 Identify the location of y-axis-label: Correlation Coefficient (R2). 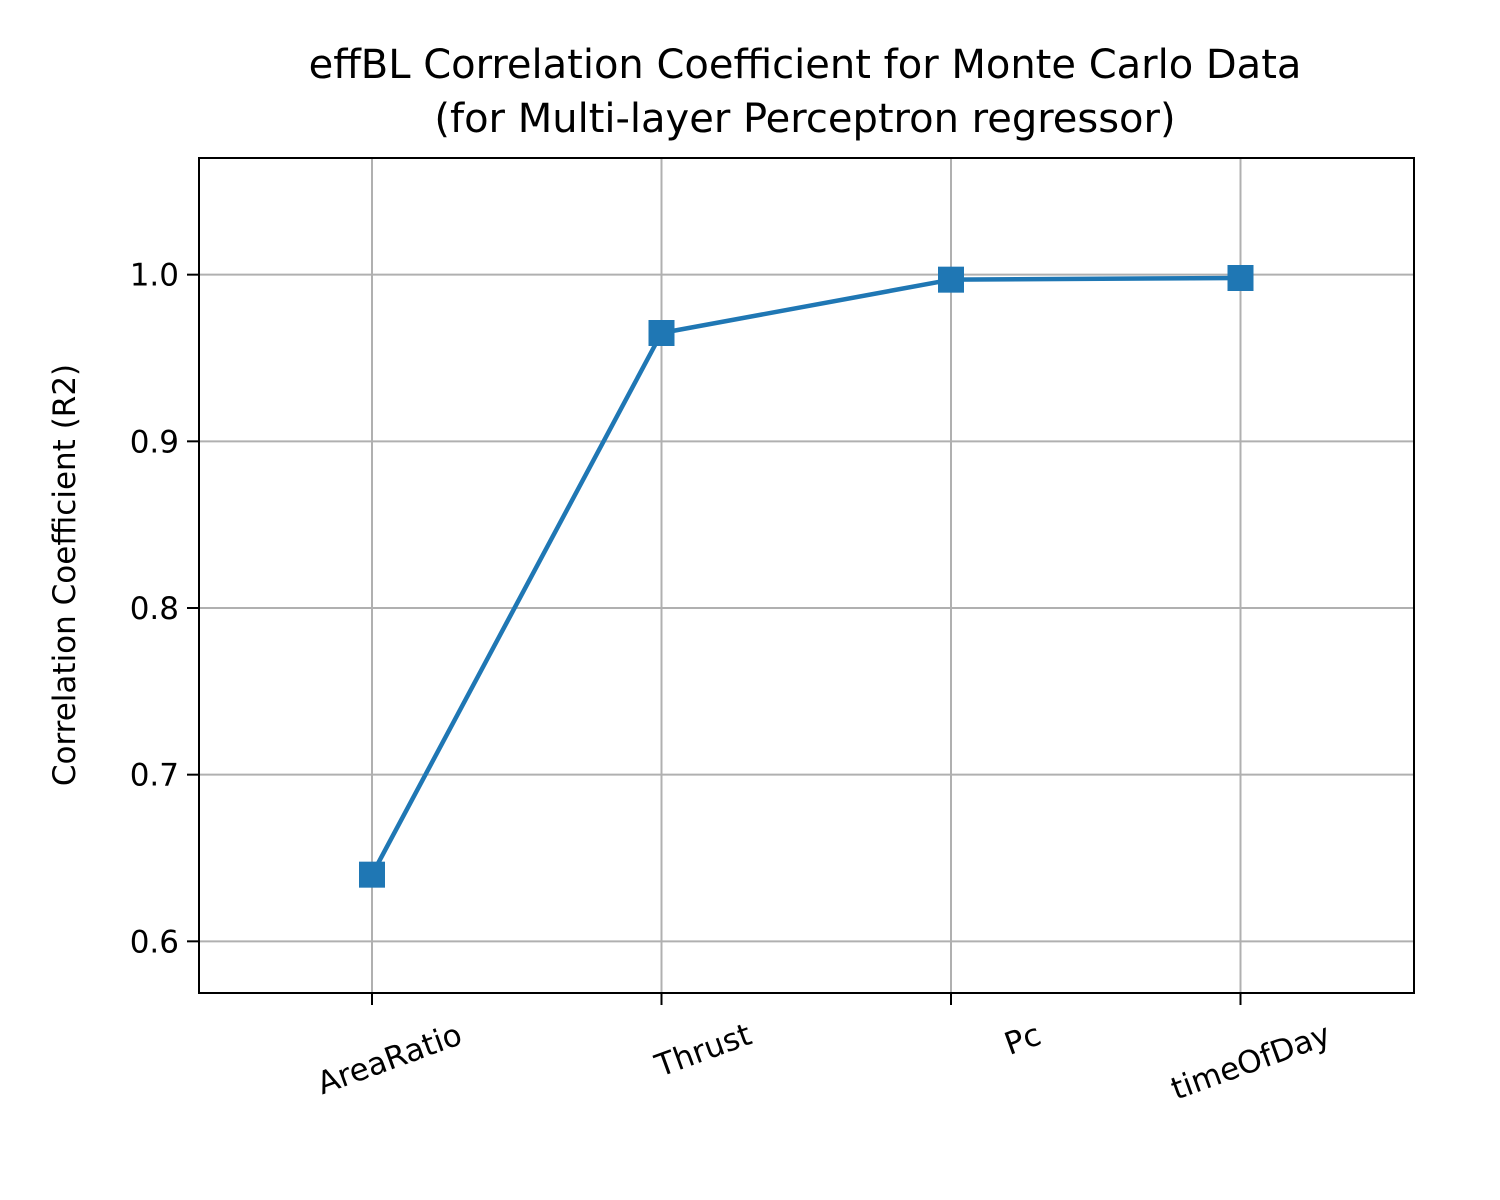
(65, 575).